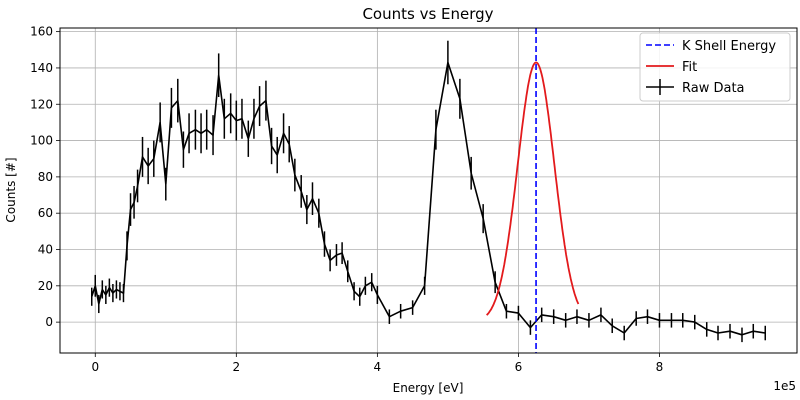 The height and width of the screenshot is (400, 800). I want to click on y-tick-label: 60, so click(45, 213).